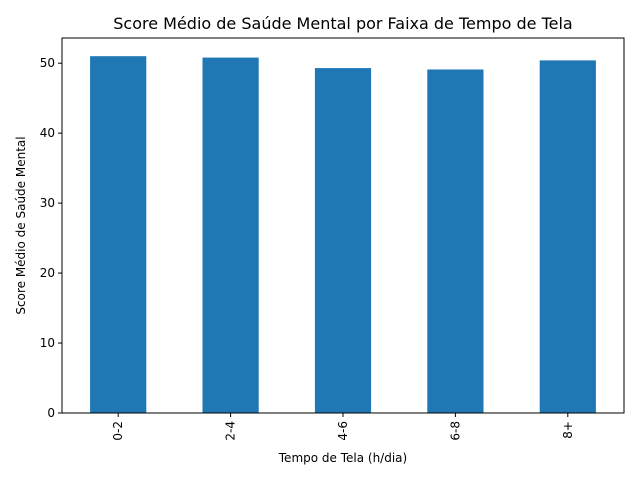  I want to click on y-tick-label: 10, so click(47, 343).